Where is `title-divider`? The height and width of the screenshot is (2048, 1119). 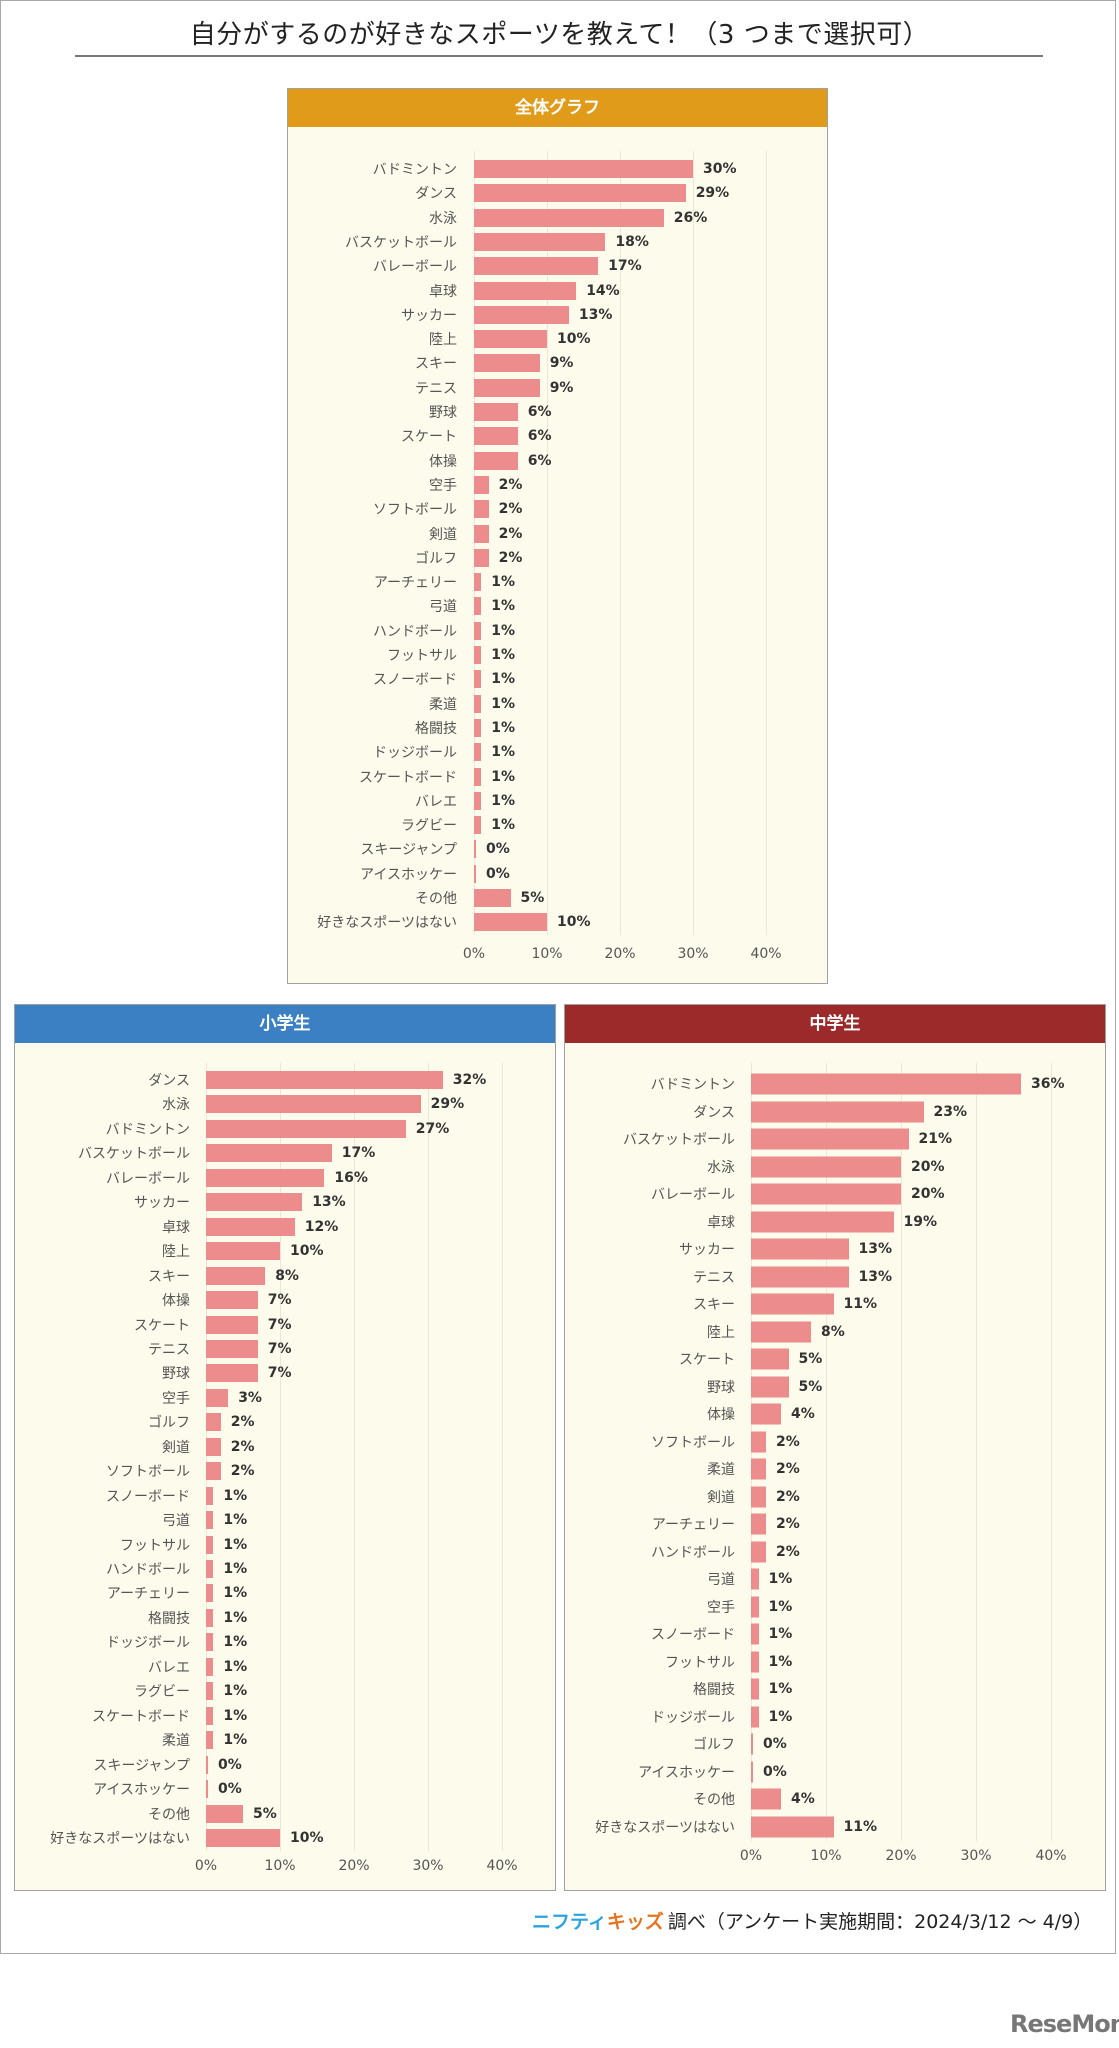
title-divider is located at coordinates (559, 56).